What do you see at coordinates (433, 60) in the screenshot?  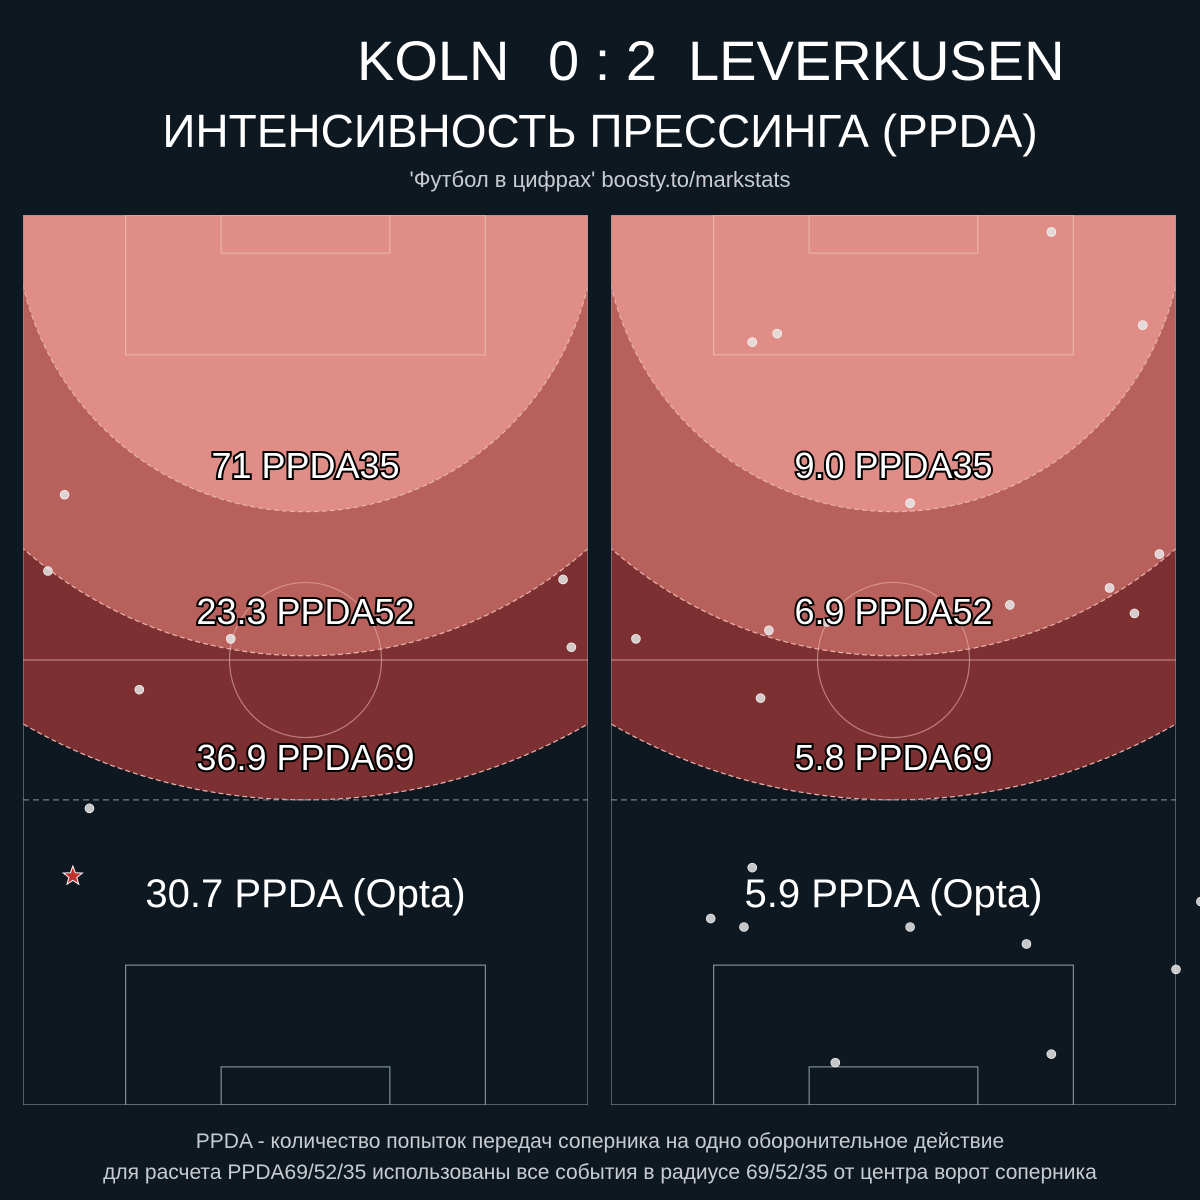 I see `home-team-name: KOLN` at bounding box center [433, 60].